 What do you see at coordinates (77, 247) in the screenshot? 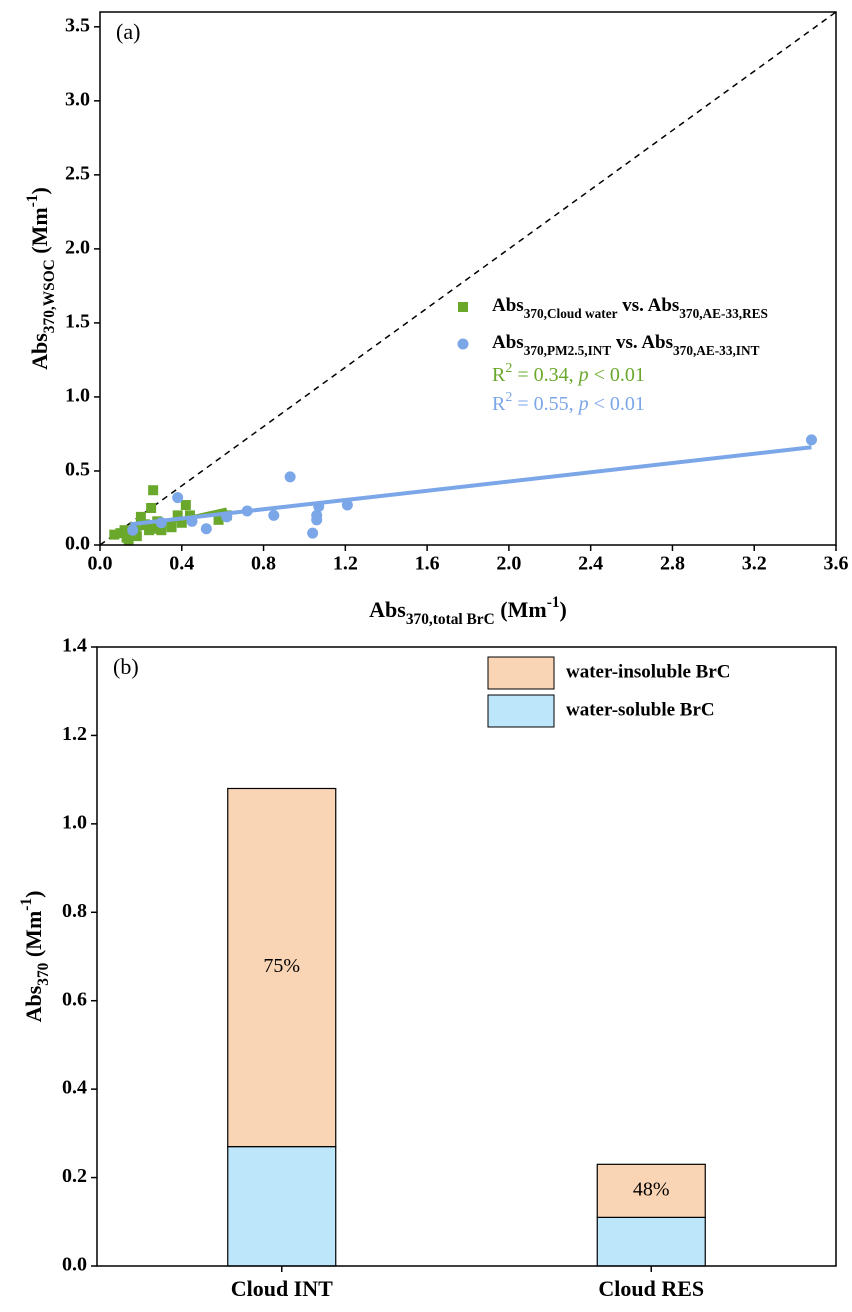
I see `y-tick-label: 2.0` at bounding box center [77, 247].